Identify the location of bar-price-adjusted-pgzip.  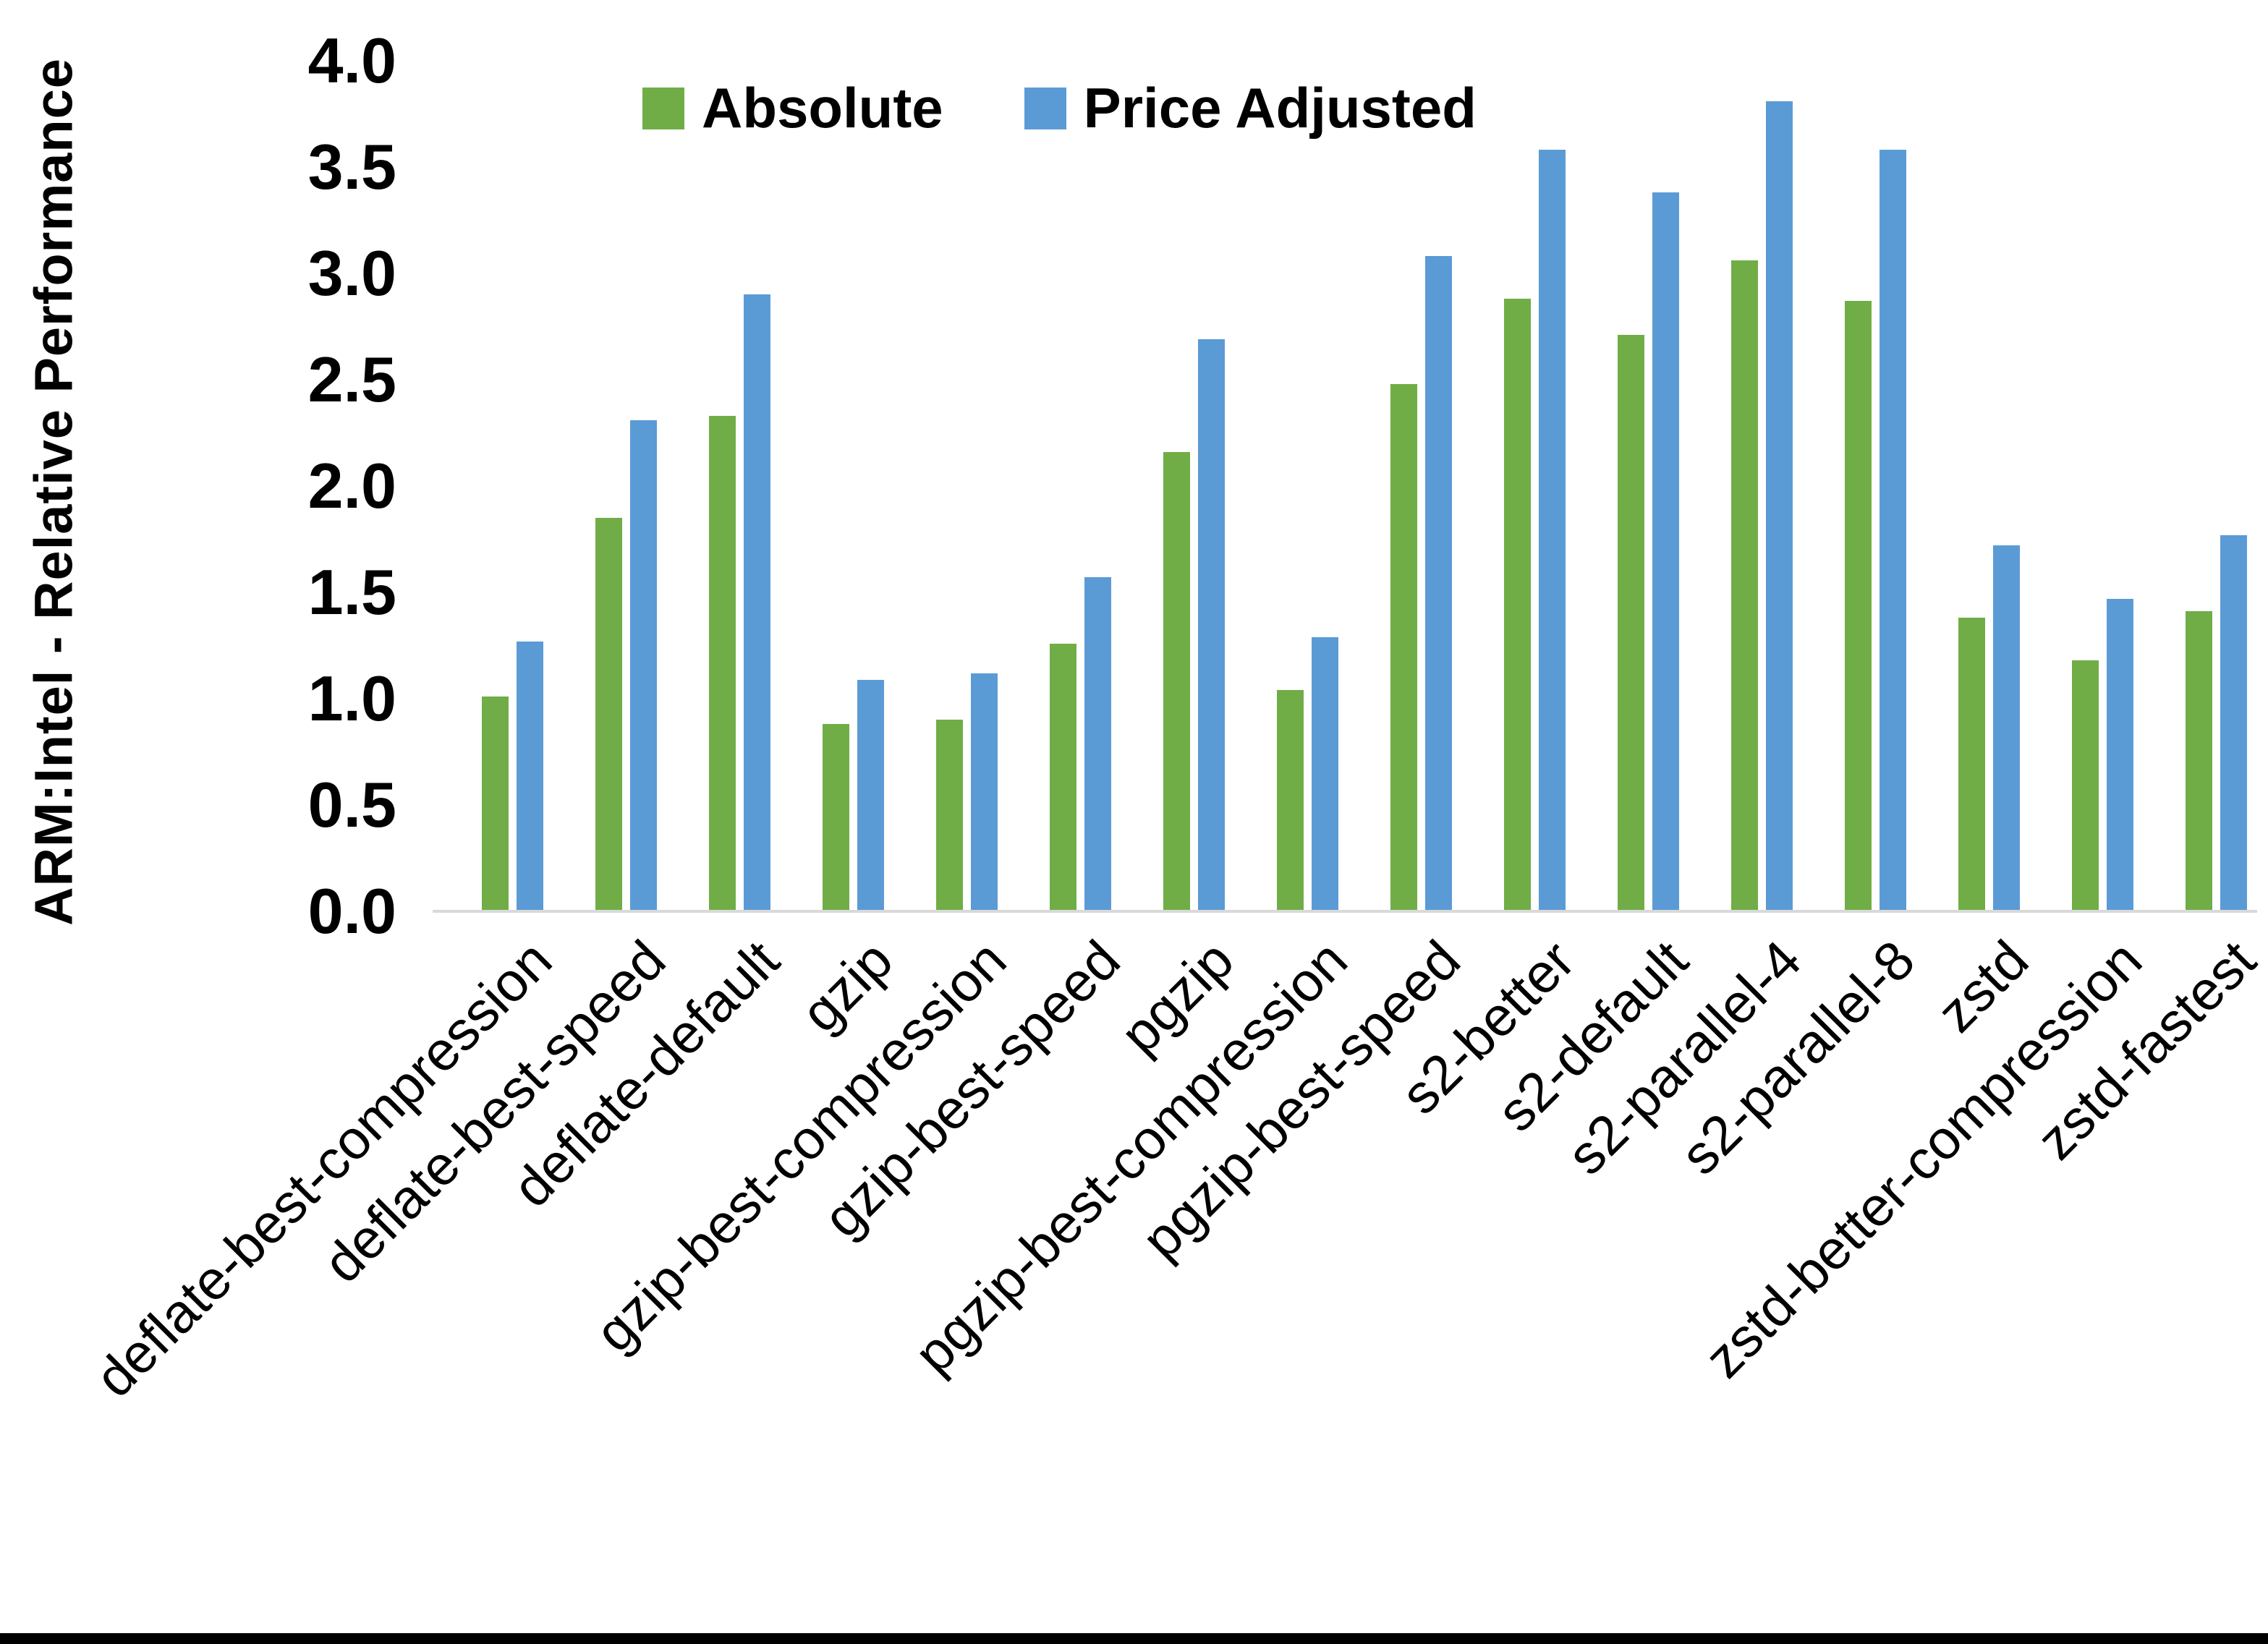
(1211, 625).